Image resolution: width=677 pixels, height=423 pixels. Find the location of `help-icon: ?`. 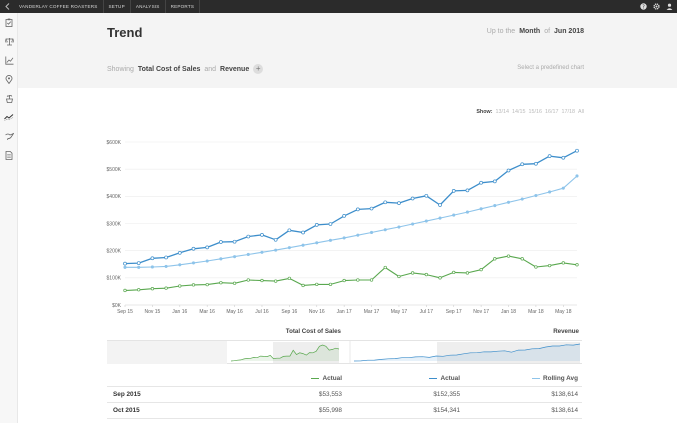

help-icon: ? is located at coordinates (643, 6).